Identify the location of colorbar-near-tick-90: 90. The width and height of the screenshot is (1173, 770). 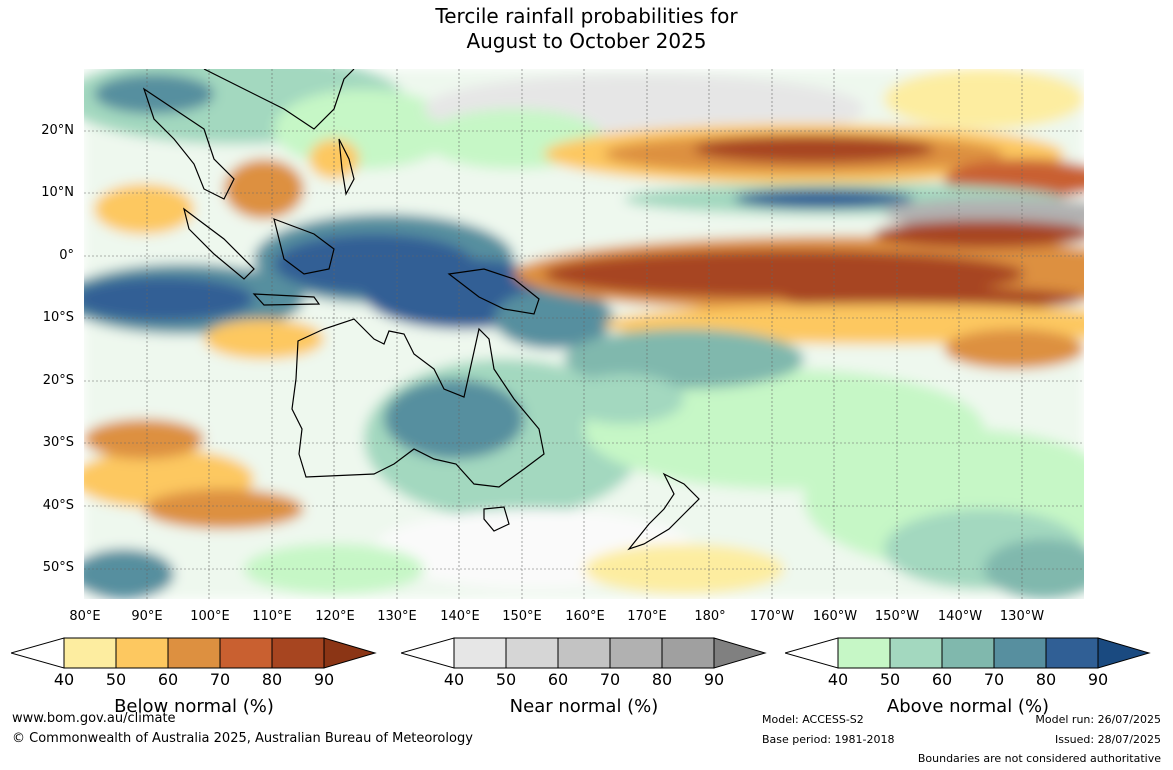
(714, 679).